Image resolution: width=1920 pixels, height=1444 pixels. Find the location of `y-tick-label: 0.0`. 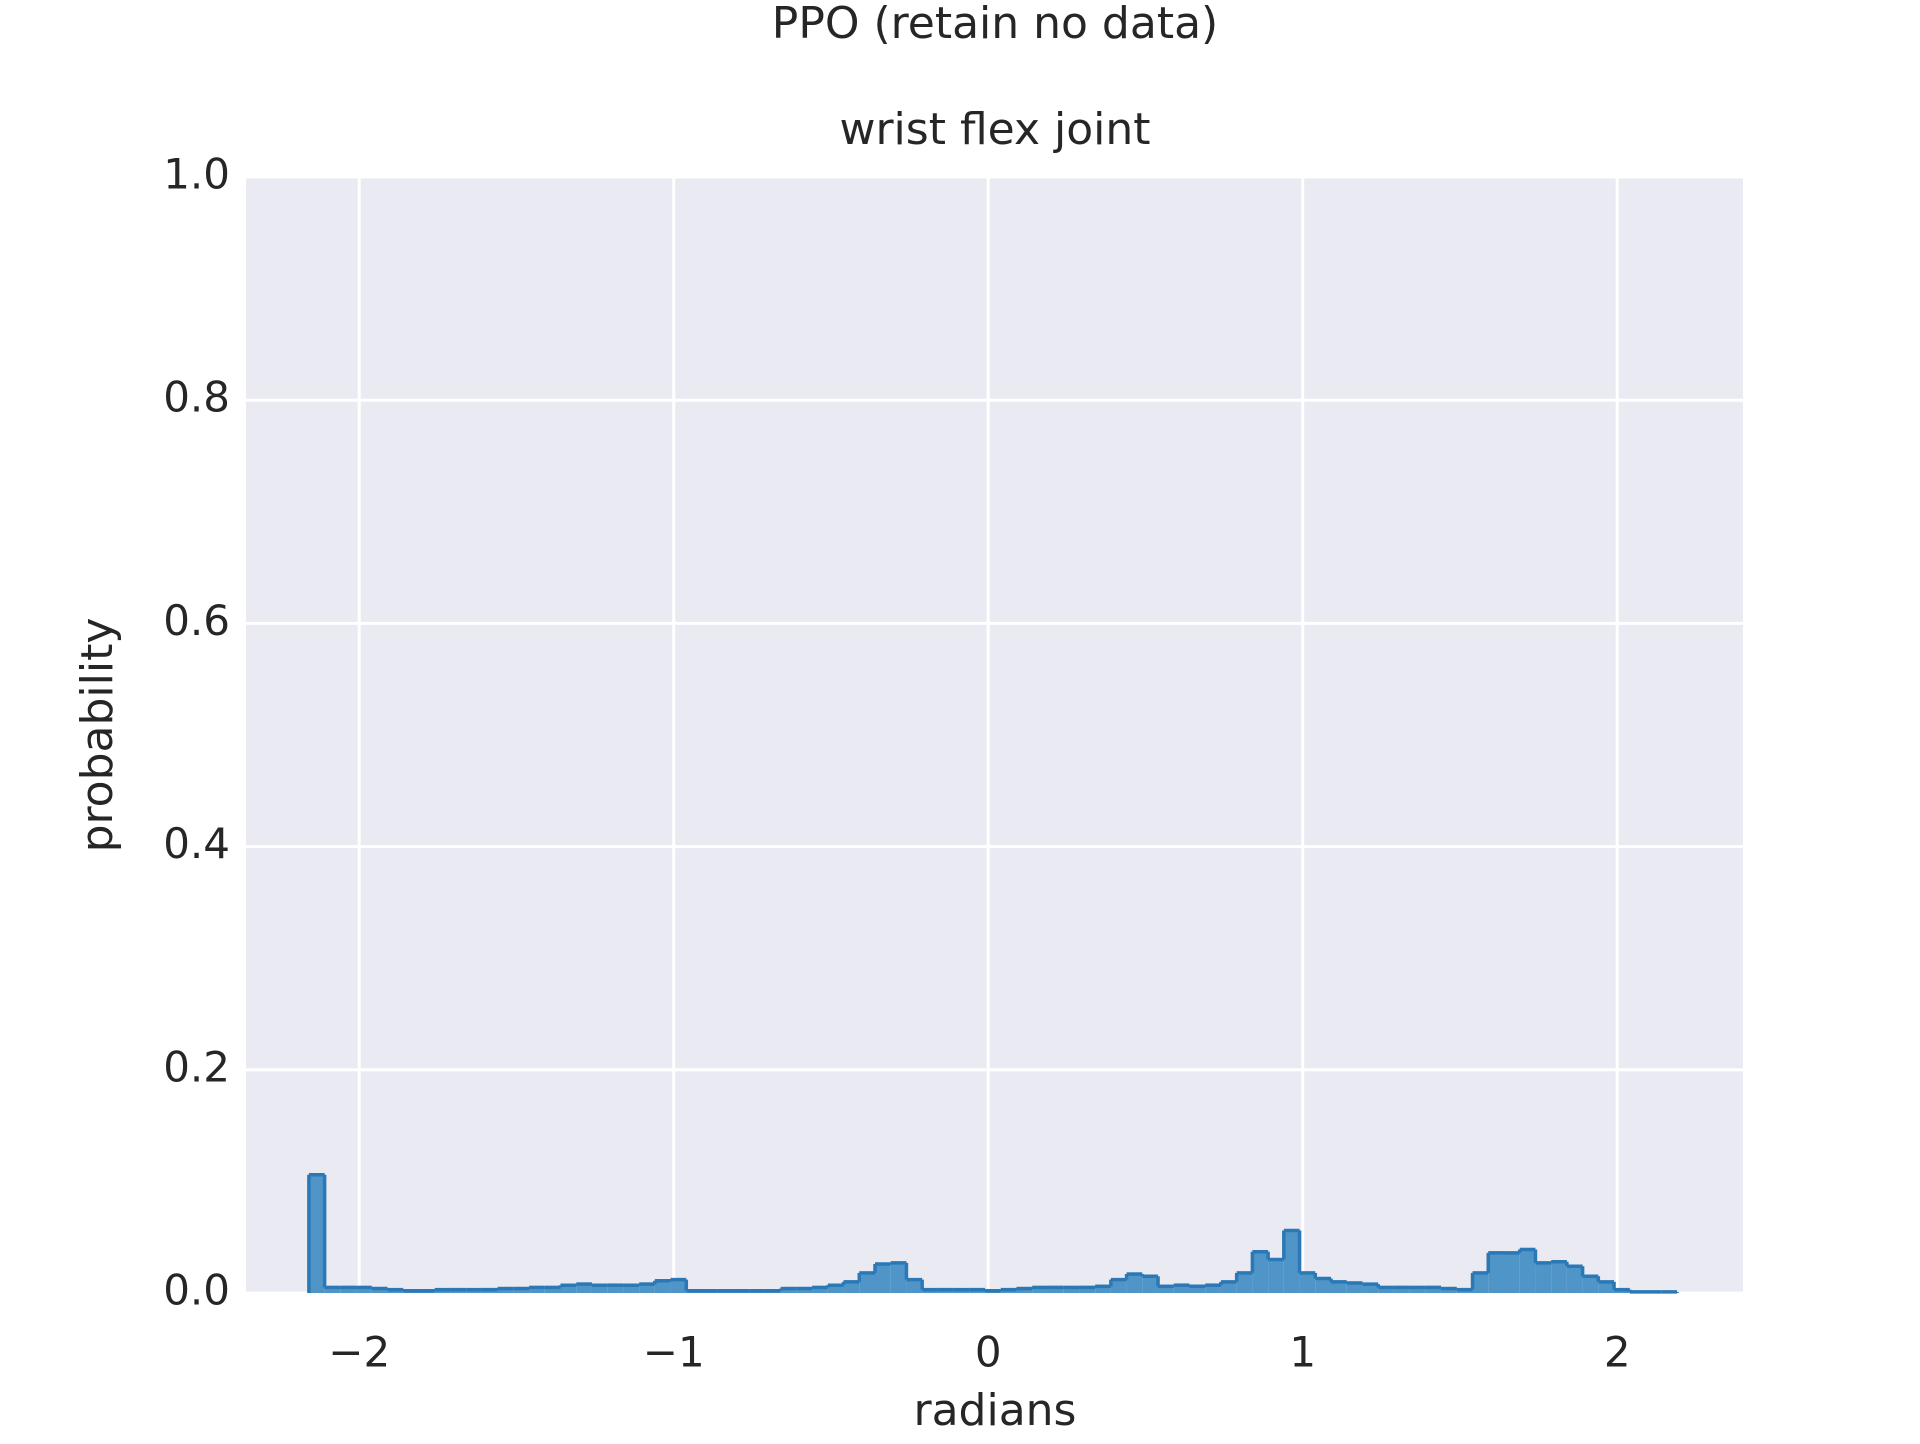

y-tick-label: 0.0 is located at coordinates (196, 1290).